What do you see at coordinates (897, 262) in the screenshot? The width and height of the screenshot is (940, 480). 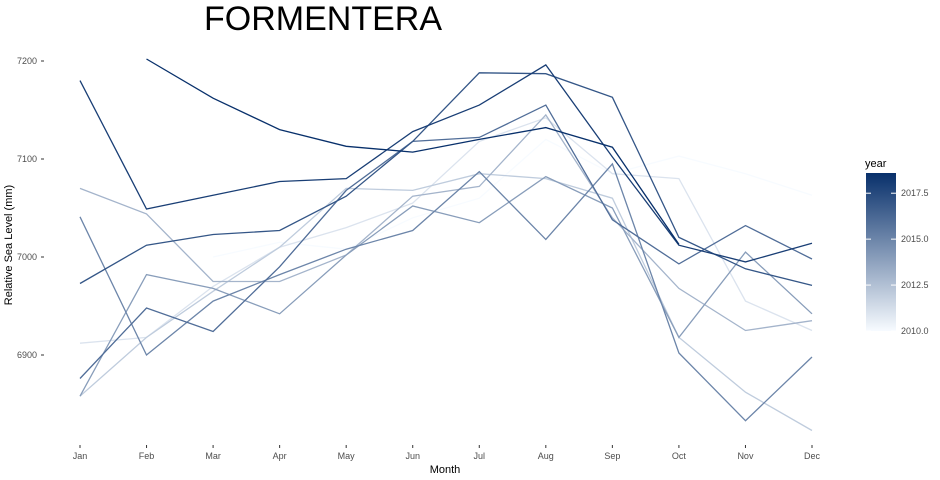 I see `legend-ticks: 2010.0 2012.5 2015.0 2017.5` at bounding box center [897, 262].